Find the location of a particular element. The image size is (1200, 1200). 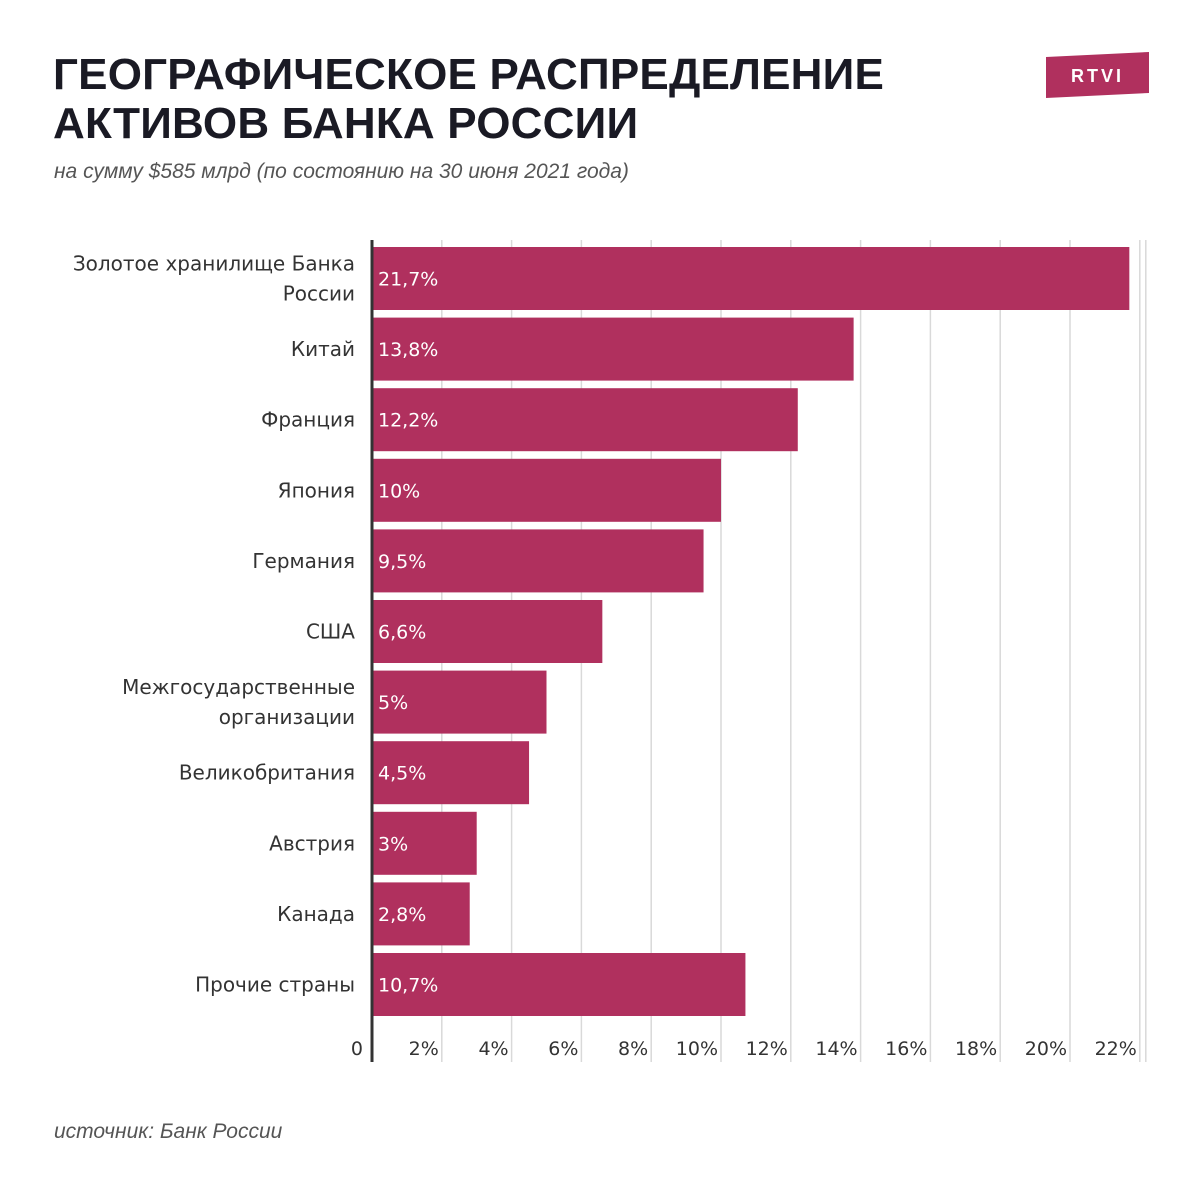

bar-value-label-4: 9,5% is located at coordinates (402, 562).